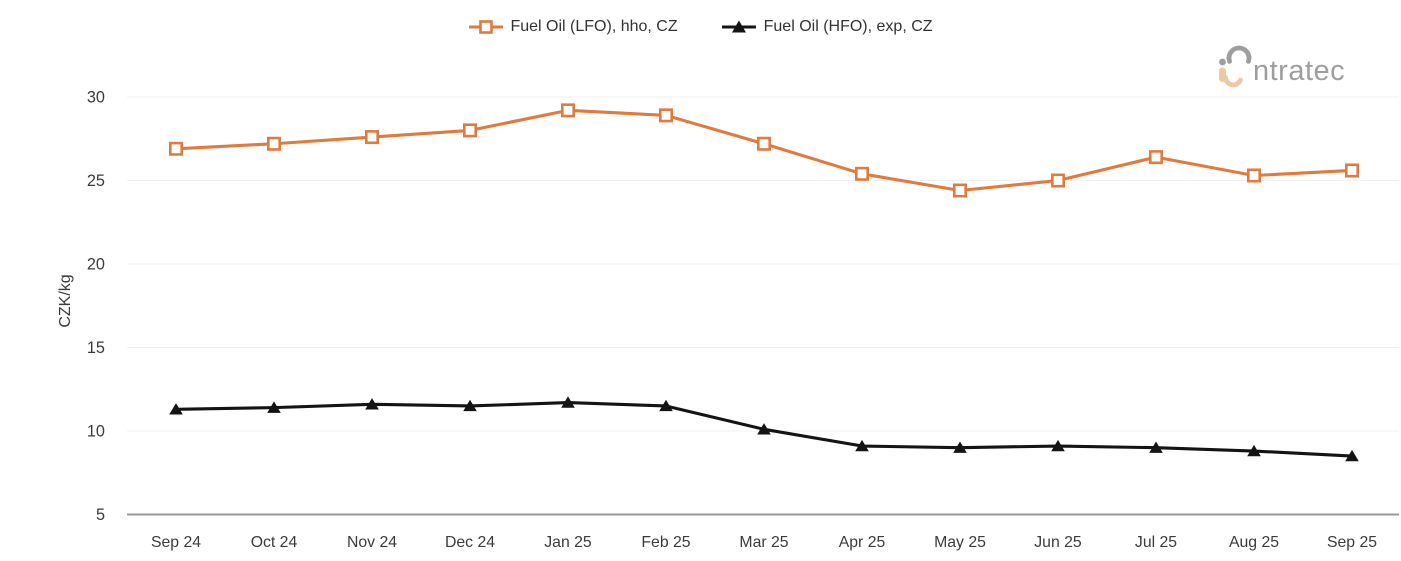 The image size is (1401, 561). I want to click on x-tick-label-9: May 25, so click(960, 542).